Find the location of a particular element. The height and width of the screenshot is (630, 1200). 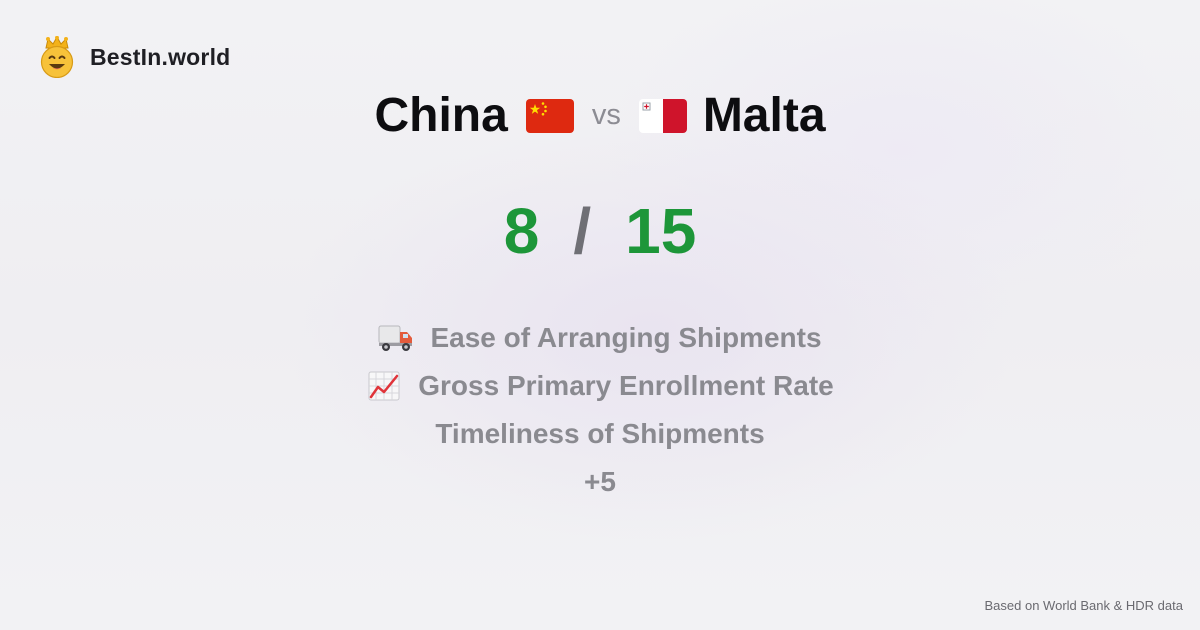

crown-smiley-icon is located at coordinates (57, 57).